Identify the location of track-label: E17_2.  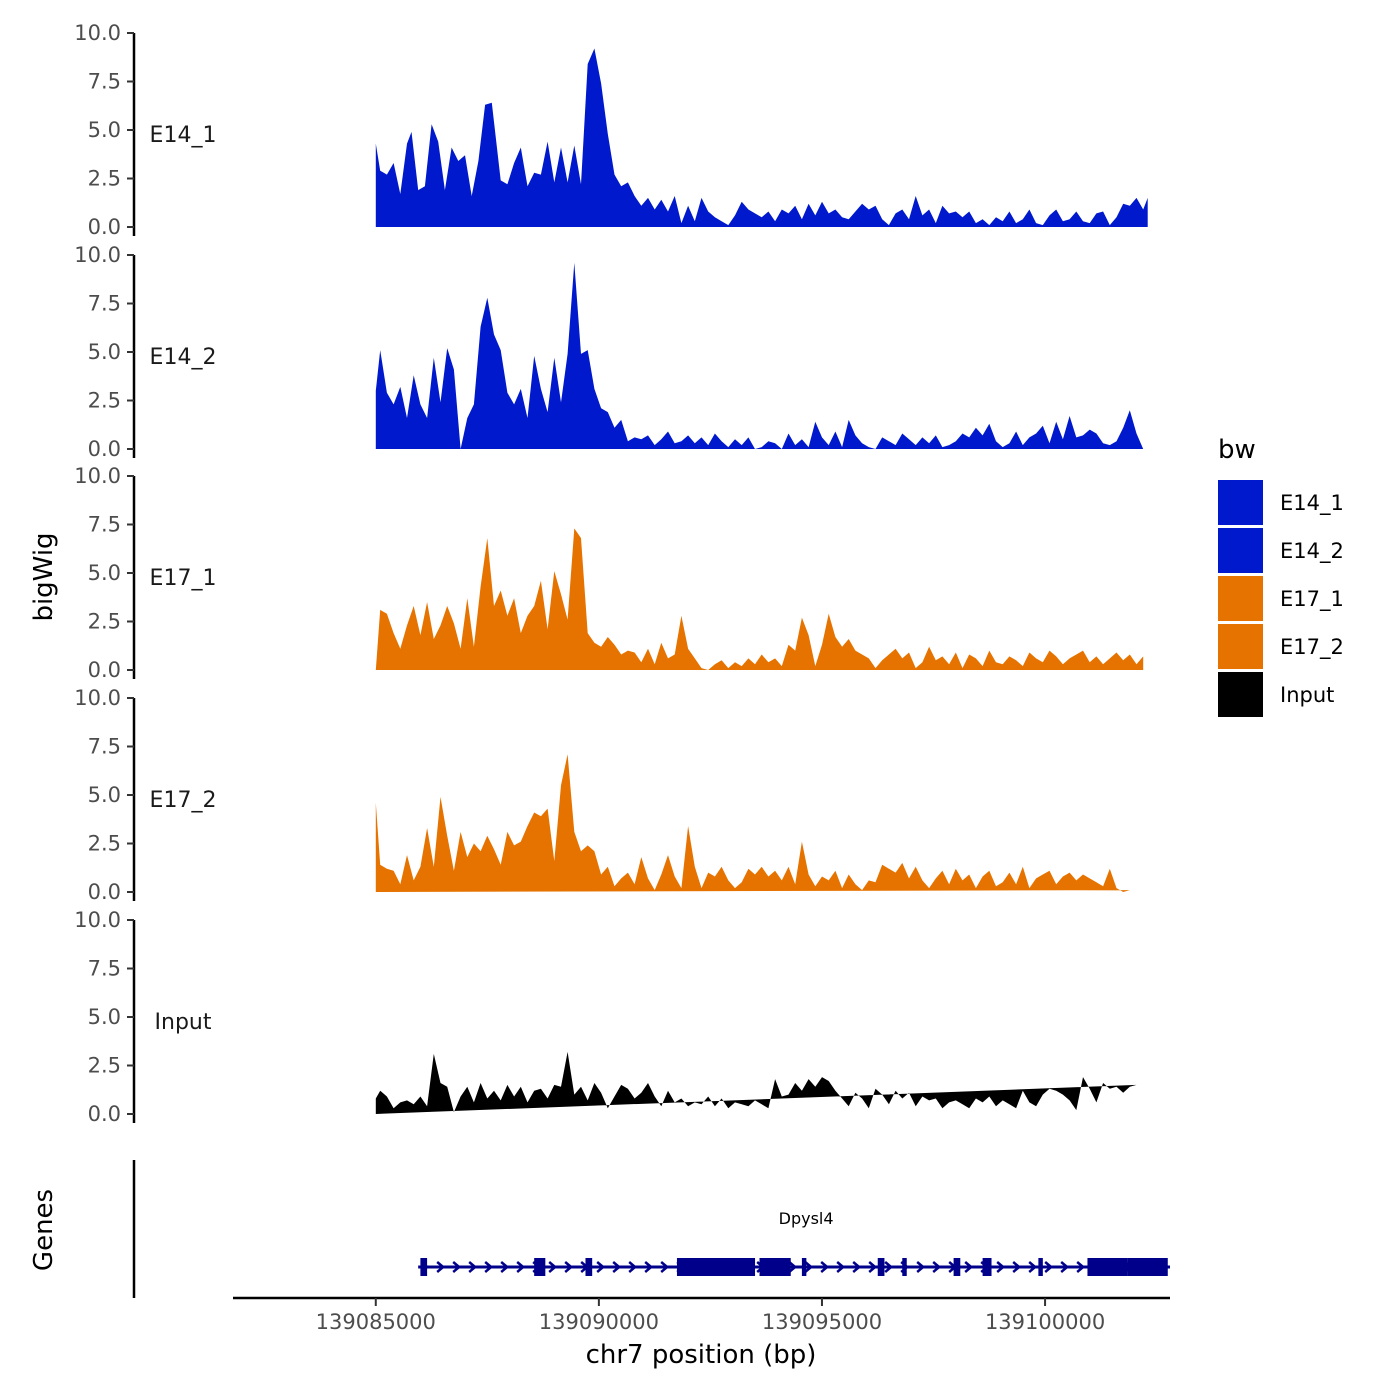
(183, 800).